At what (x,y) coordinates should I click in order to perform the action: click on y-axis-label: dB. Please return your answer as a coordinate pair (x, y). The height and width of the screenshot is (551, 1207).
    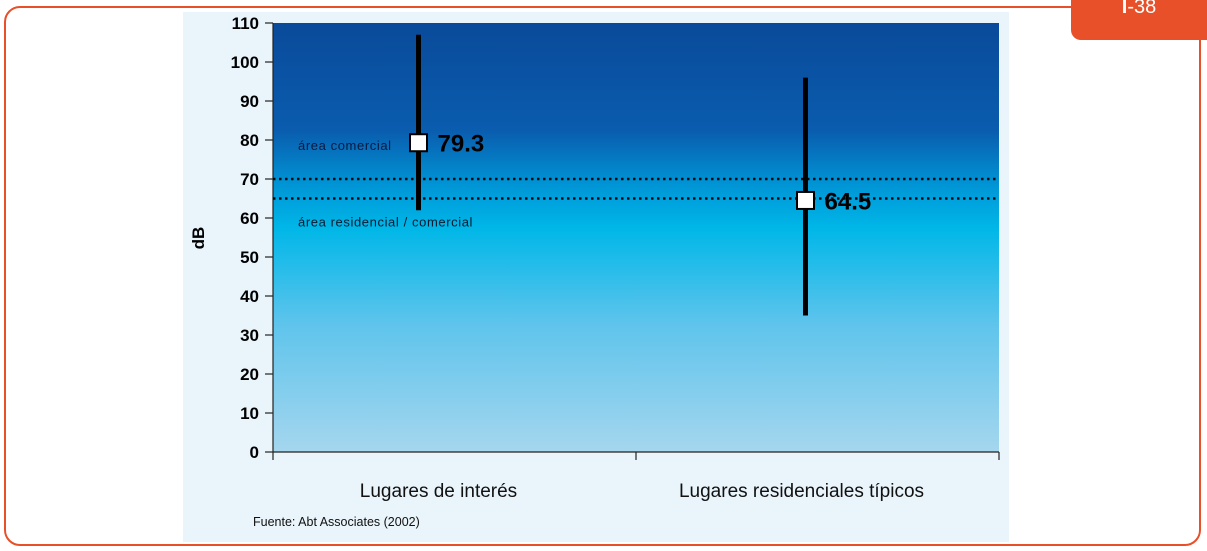
    Looking at the image, I should click on (198, 238).